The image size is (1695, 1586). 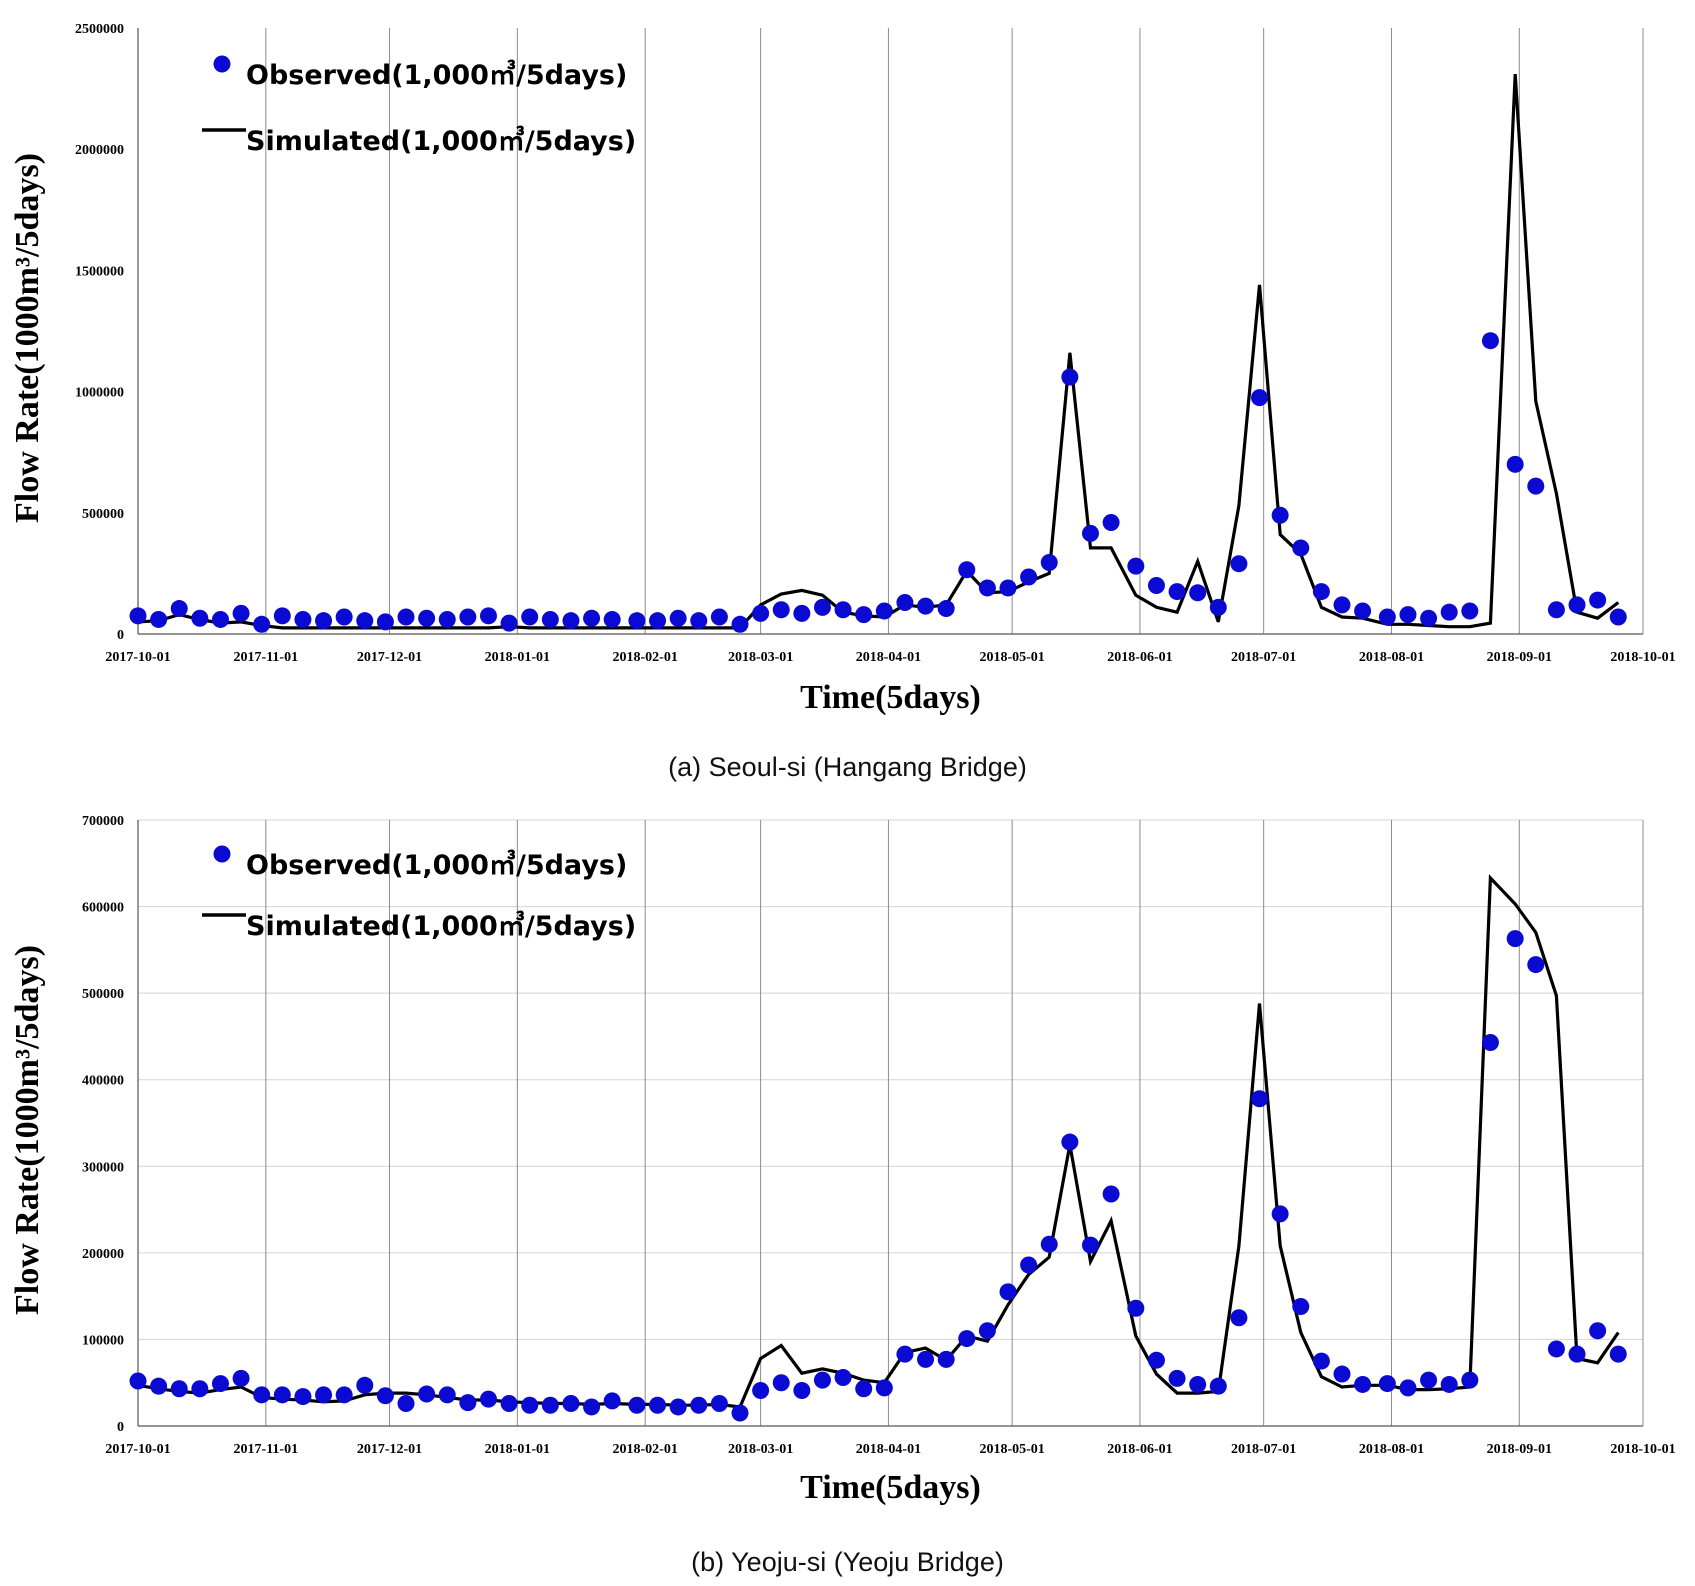 What do you see at coordinates (436, 865) in the screenshot?
I see `legend-observed-label: Observed(1,000㎥/5days)` at bounding box center [436, 865].